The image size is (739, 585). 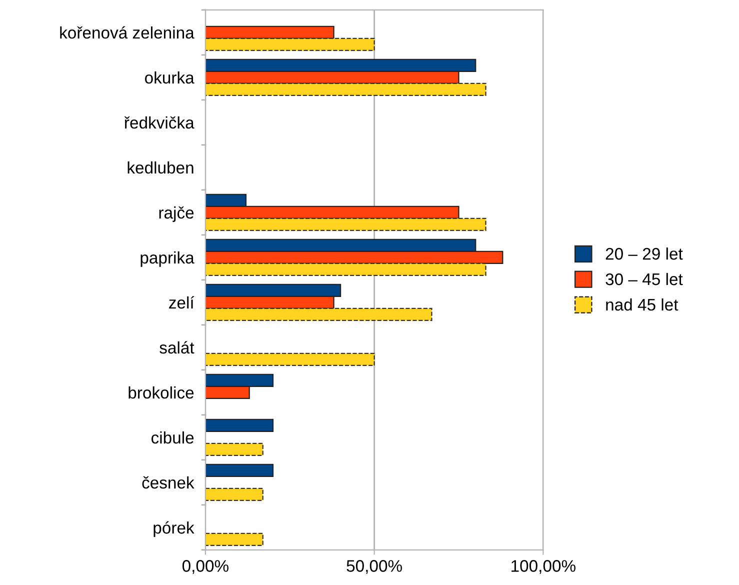 I want to click on y-tick-label: salát, so click(x=177, y=347).